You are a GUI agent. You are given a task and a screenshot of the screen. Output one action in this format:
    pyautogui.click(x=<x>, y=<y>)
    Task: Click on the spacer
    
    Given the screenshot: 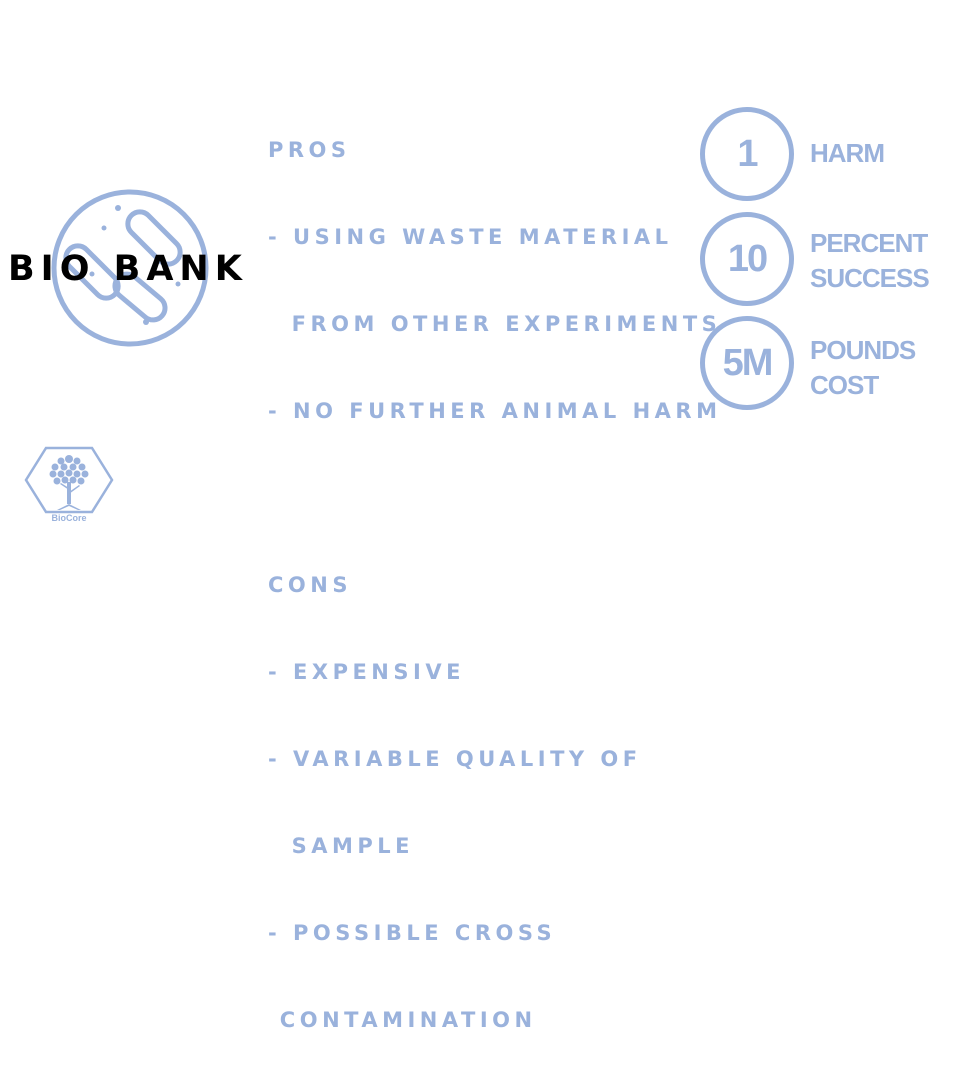 What is the action you would take?
    pyautogui.click(x=495, y=498)
    